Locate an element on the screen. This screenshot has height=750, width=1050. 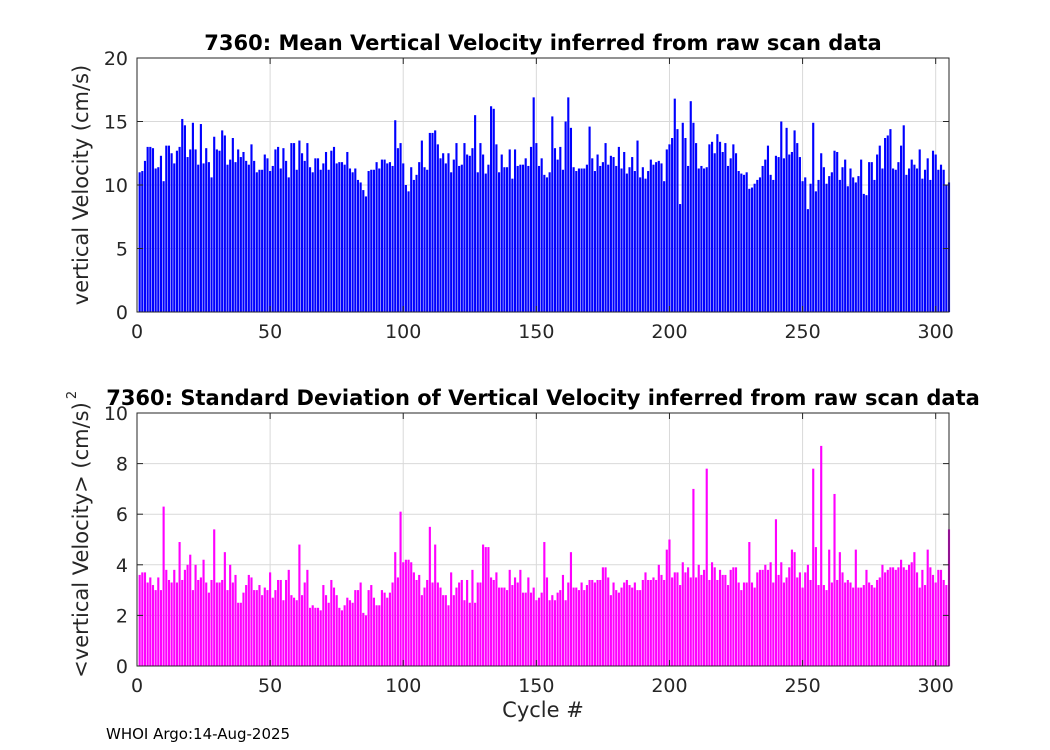
x-axis-label: Cycle # is located at coordinates (543, 710).